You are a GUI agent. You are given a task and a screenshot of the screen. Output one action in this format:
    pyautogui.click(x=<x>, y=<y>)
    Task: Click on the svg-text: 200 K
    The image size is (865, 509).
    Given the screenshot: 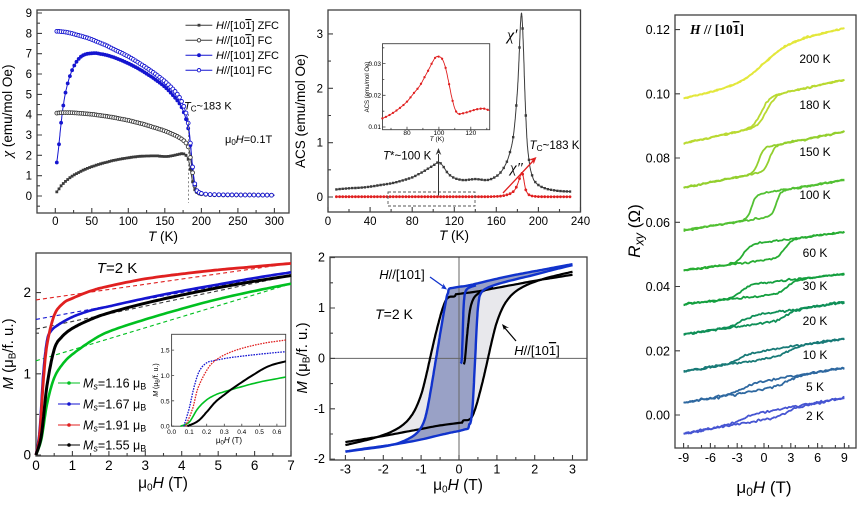 What is the action you would take?
    pyautogui.click(x=814, y=59)
    